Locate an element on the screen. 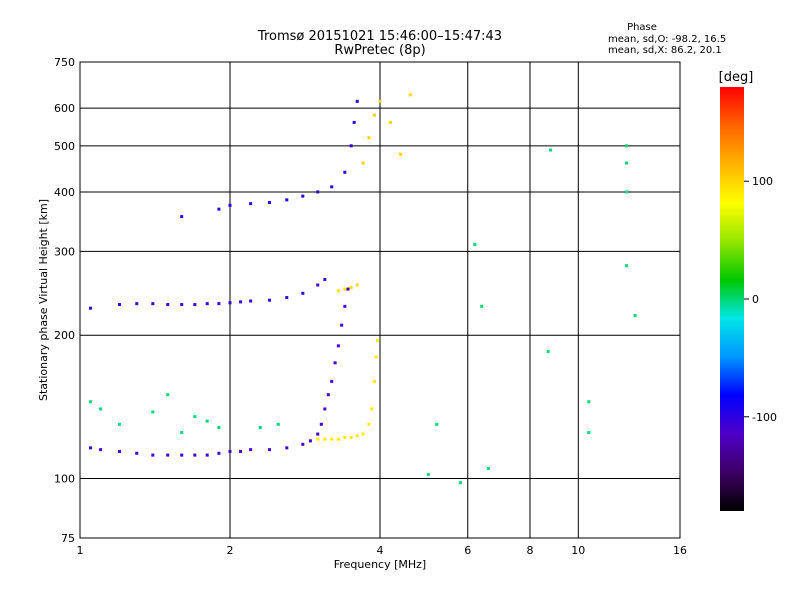 Image resolution: width=800 pixels, height=604 pixels. x-tick-label: 4 is located at coordinates (380, 550).